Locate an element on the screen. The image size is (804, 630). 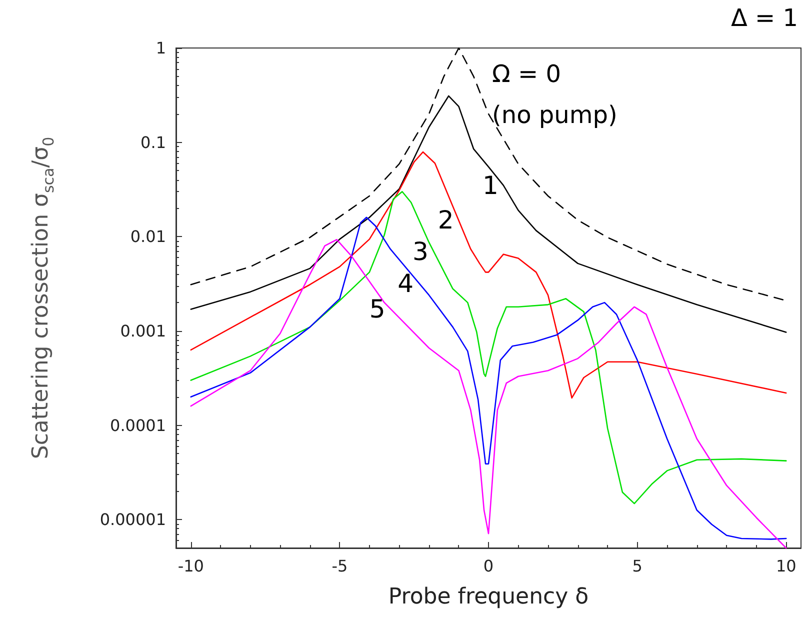
y-tick-label: 0.00001 is located at coordinates (133, 520).